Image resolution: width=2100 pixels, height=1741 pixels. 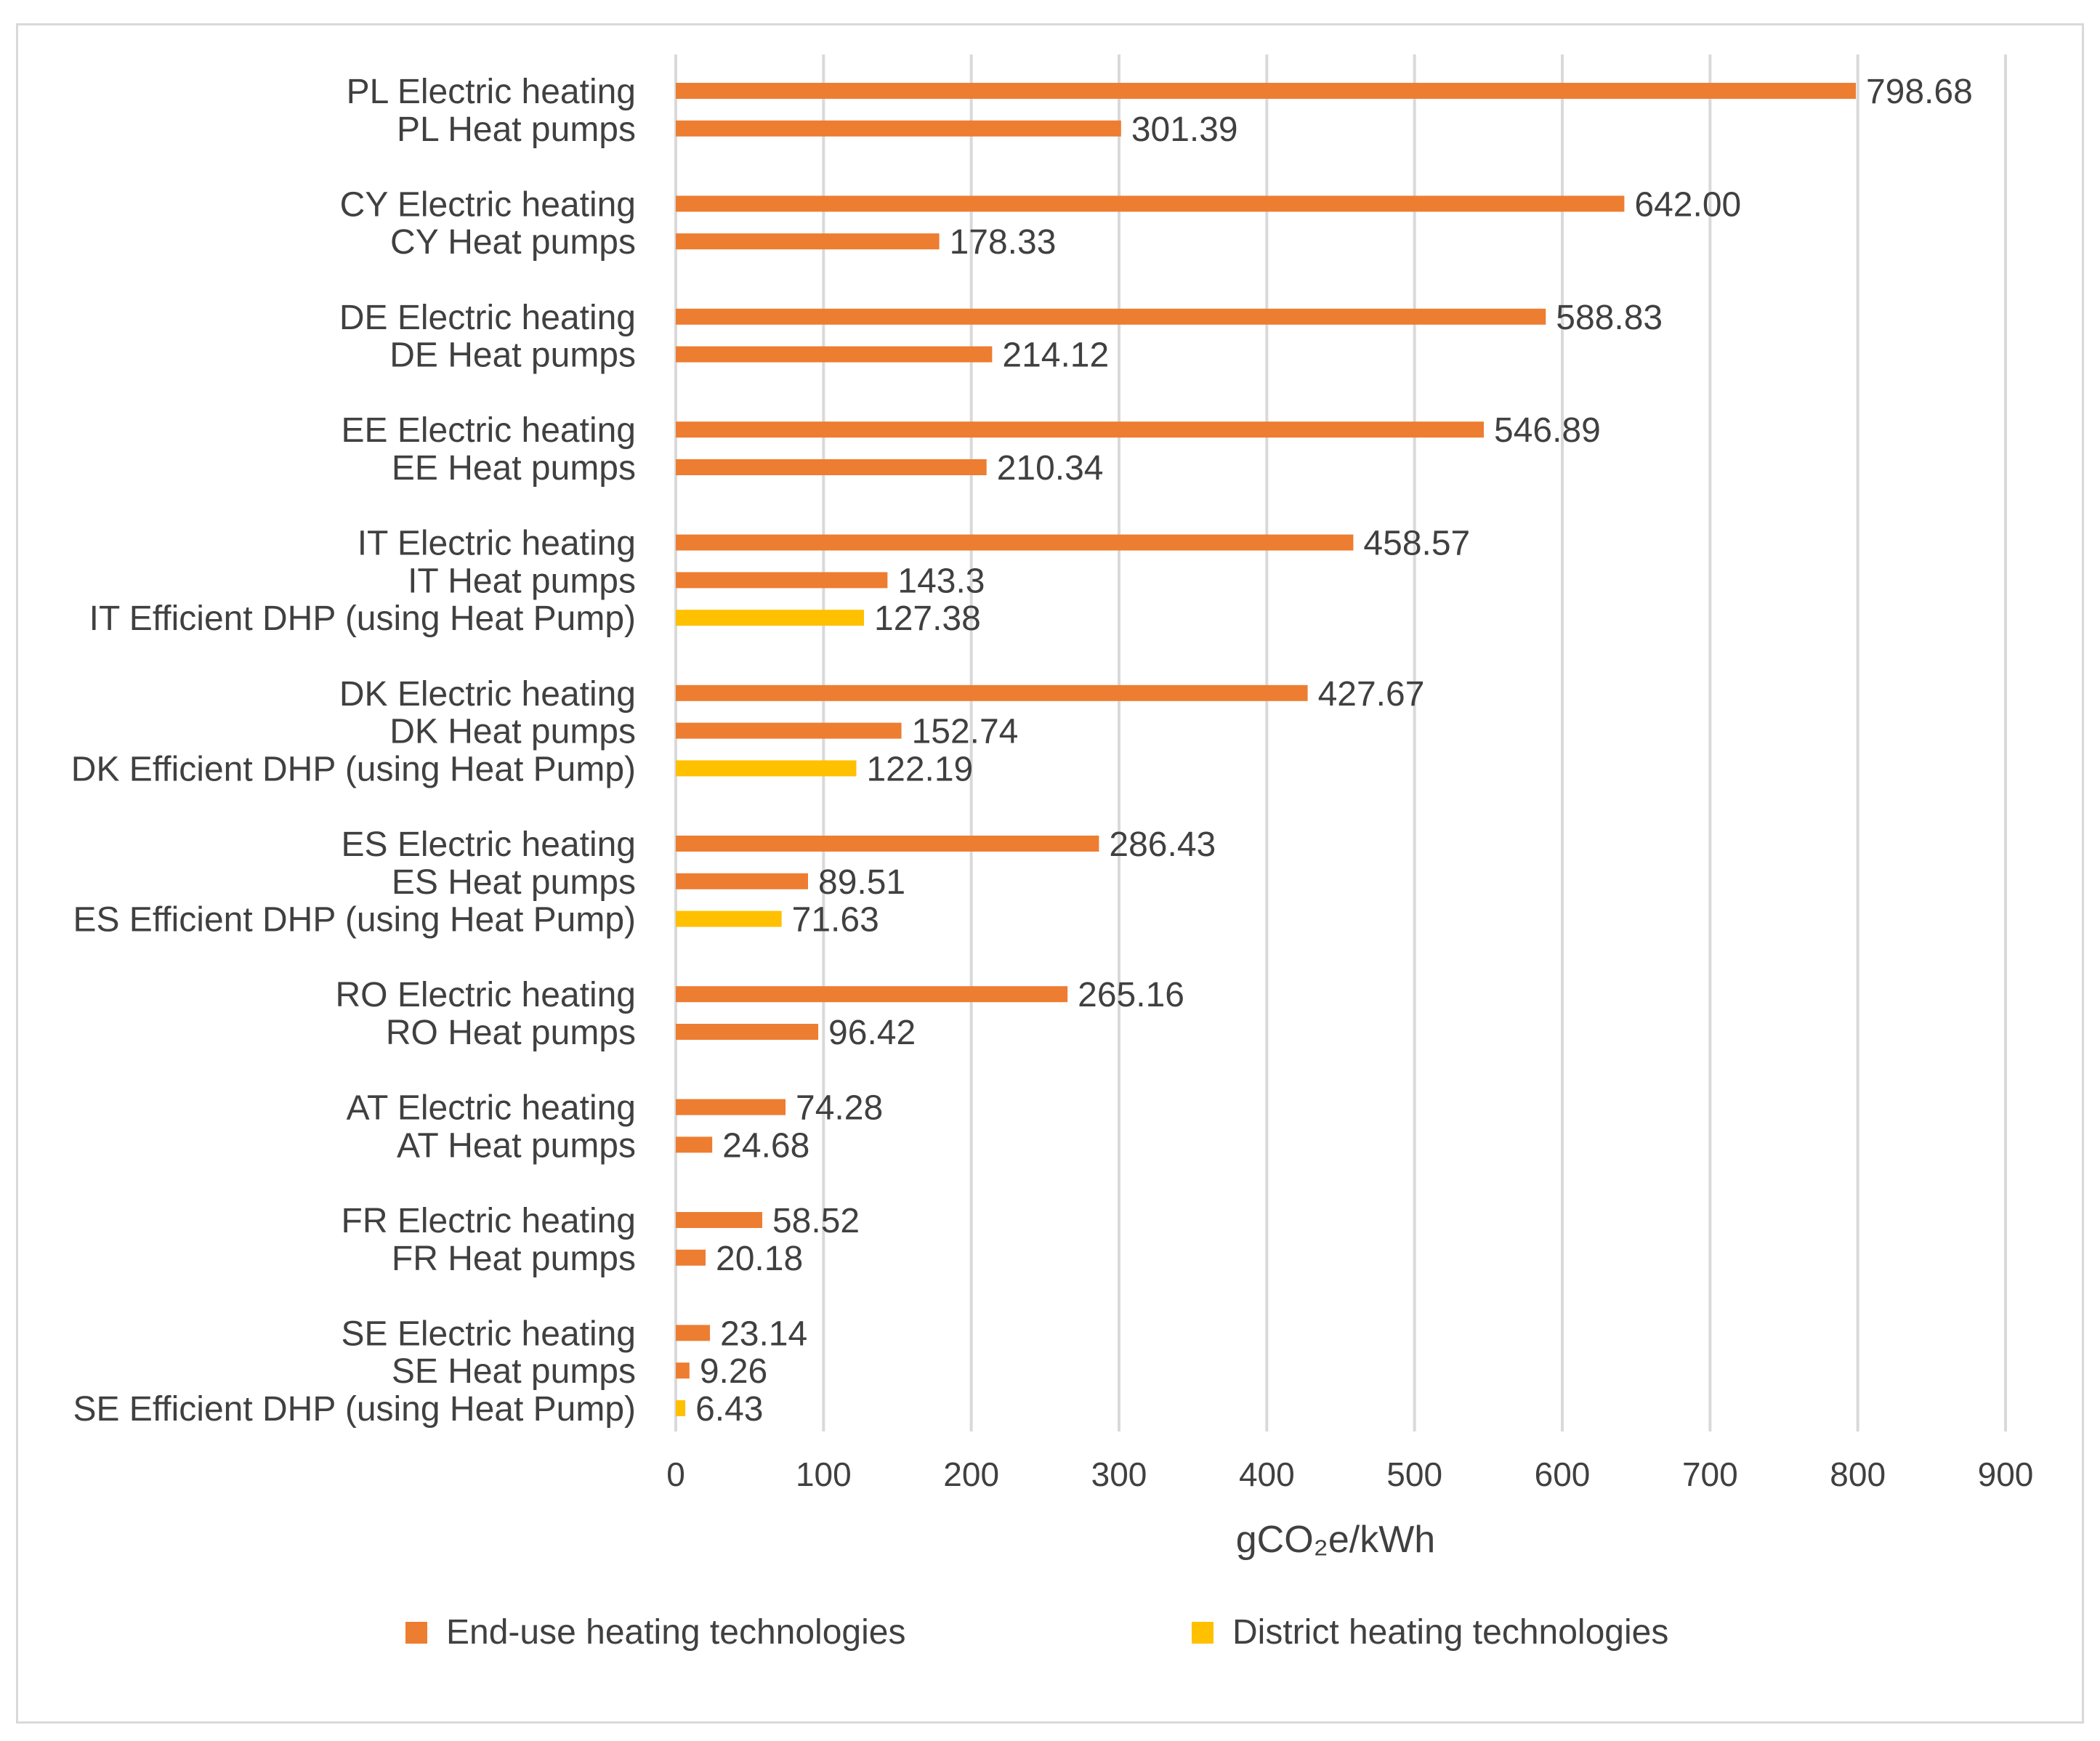 What do you see at coordinates (1003, 242) in the screenshot?
I see `data-label: 178.33` at bounding box center [1003, 242].